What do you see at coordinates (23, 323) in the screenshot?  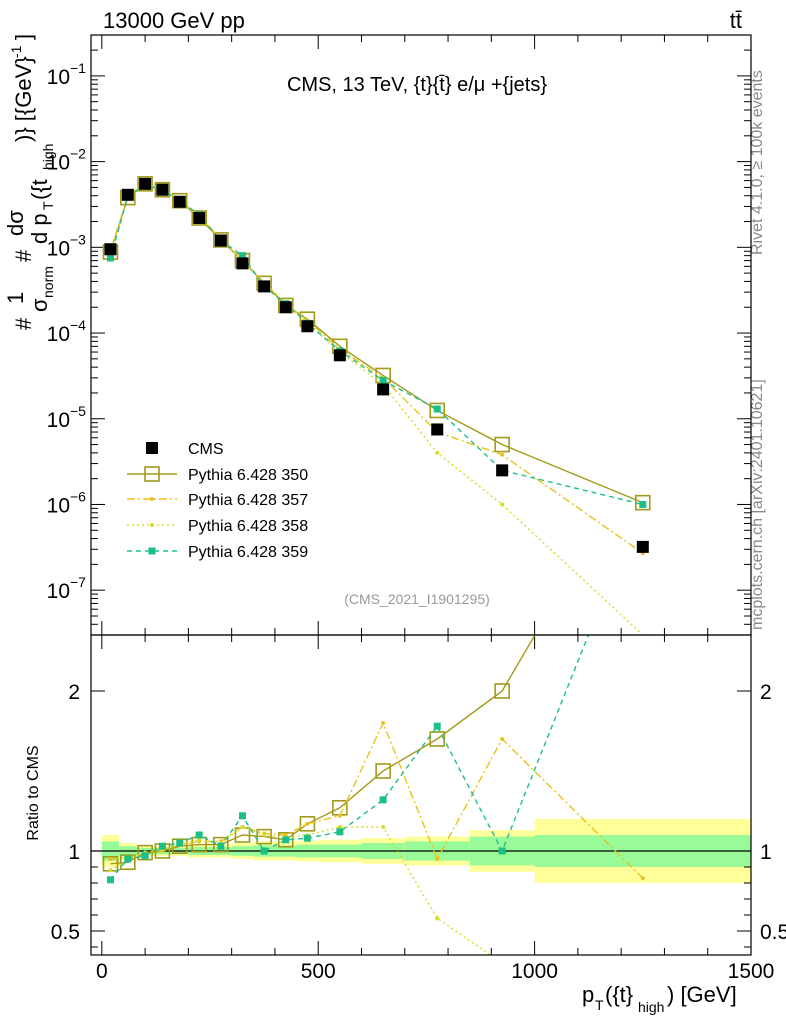 I see `ylabel-hash1: #` at bounding box center [23, 323].